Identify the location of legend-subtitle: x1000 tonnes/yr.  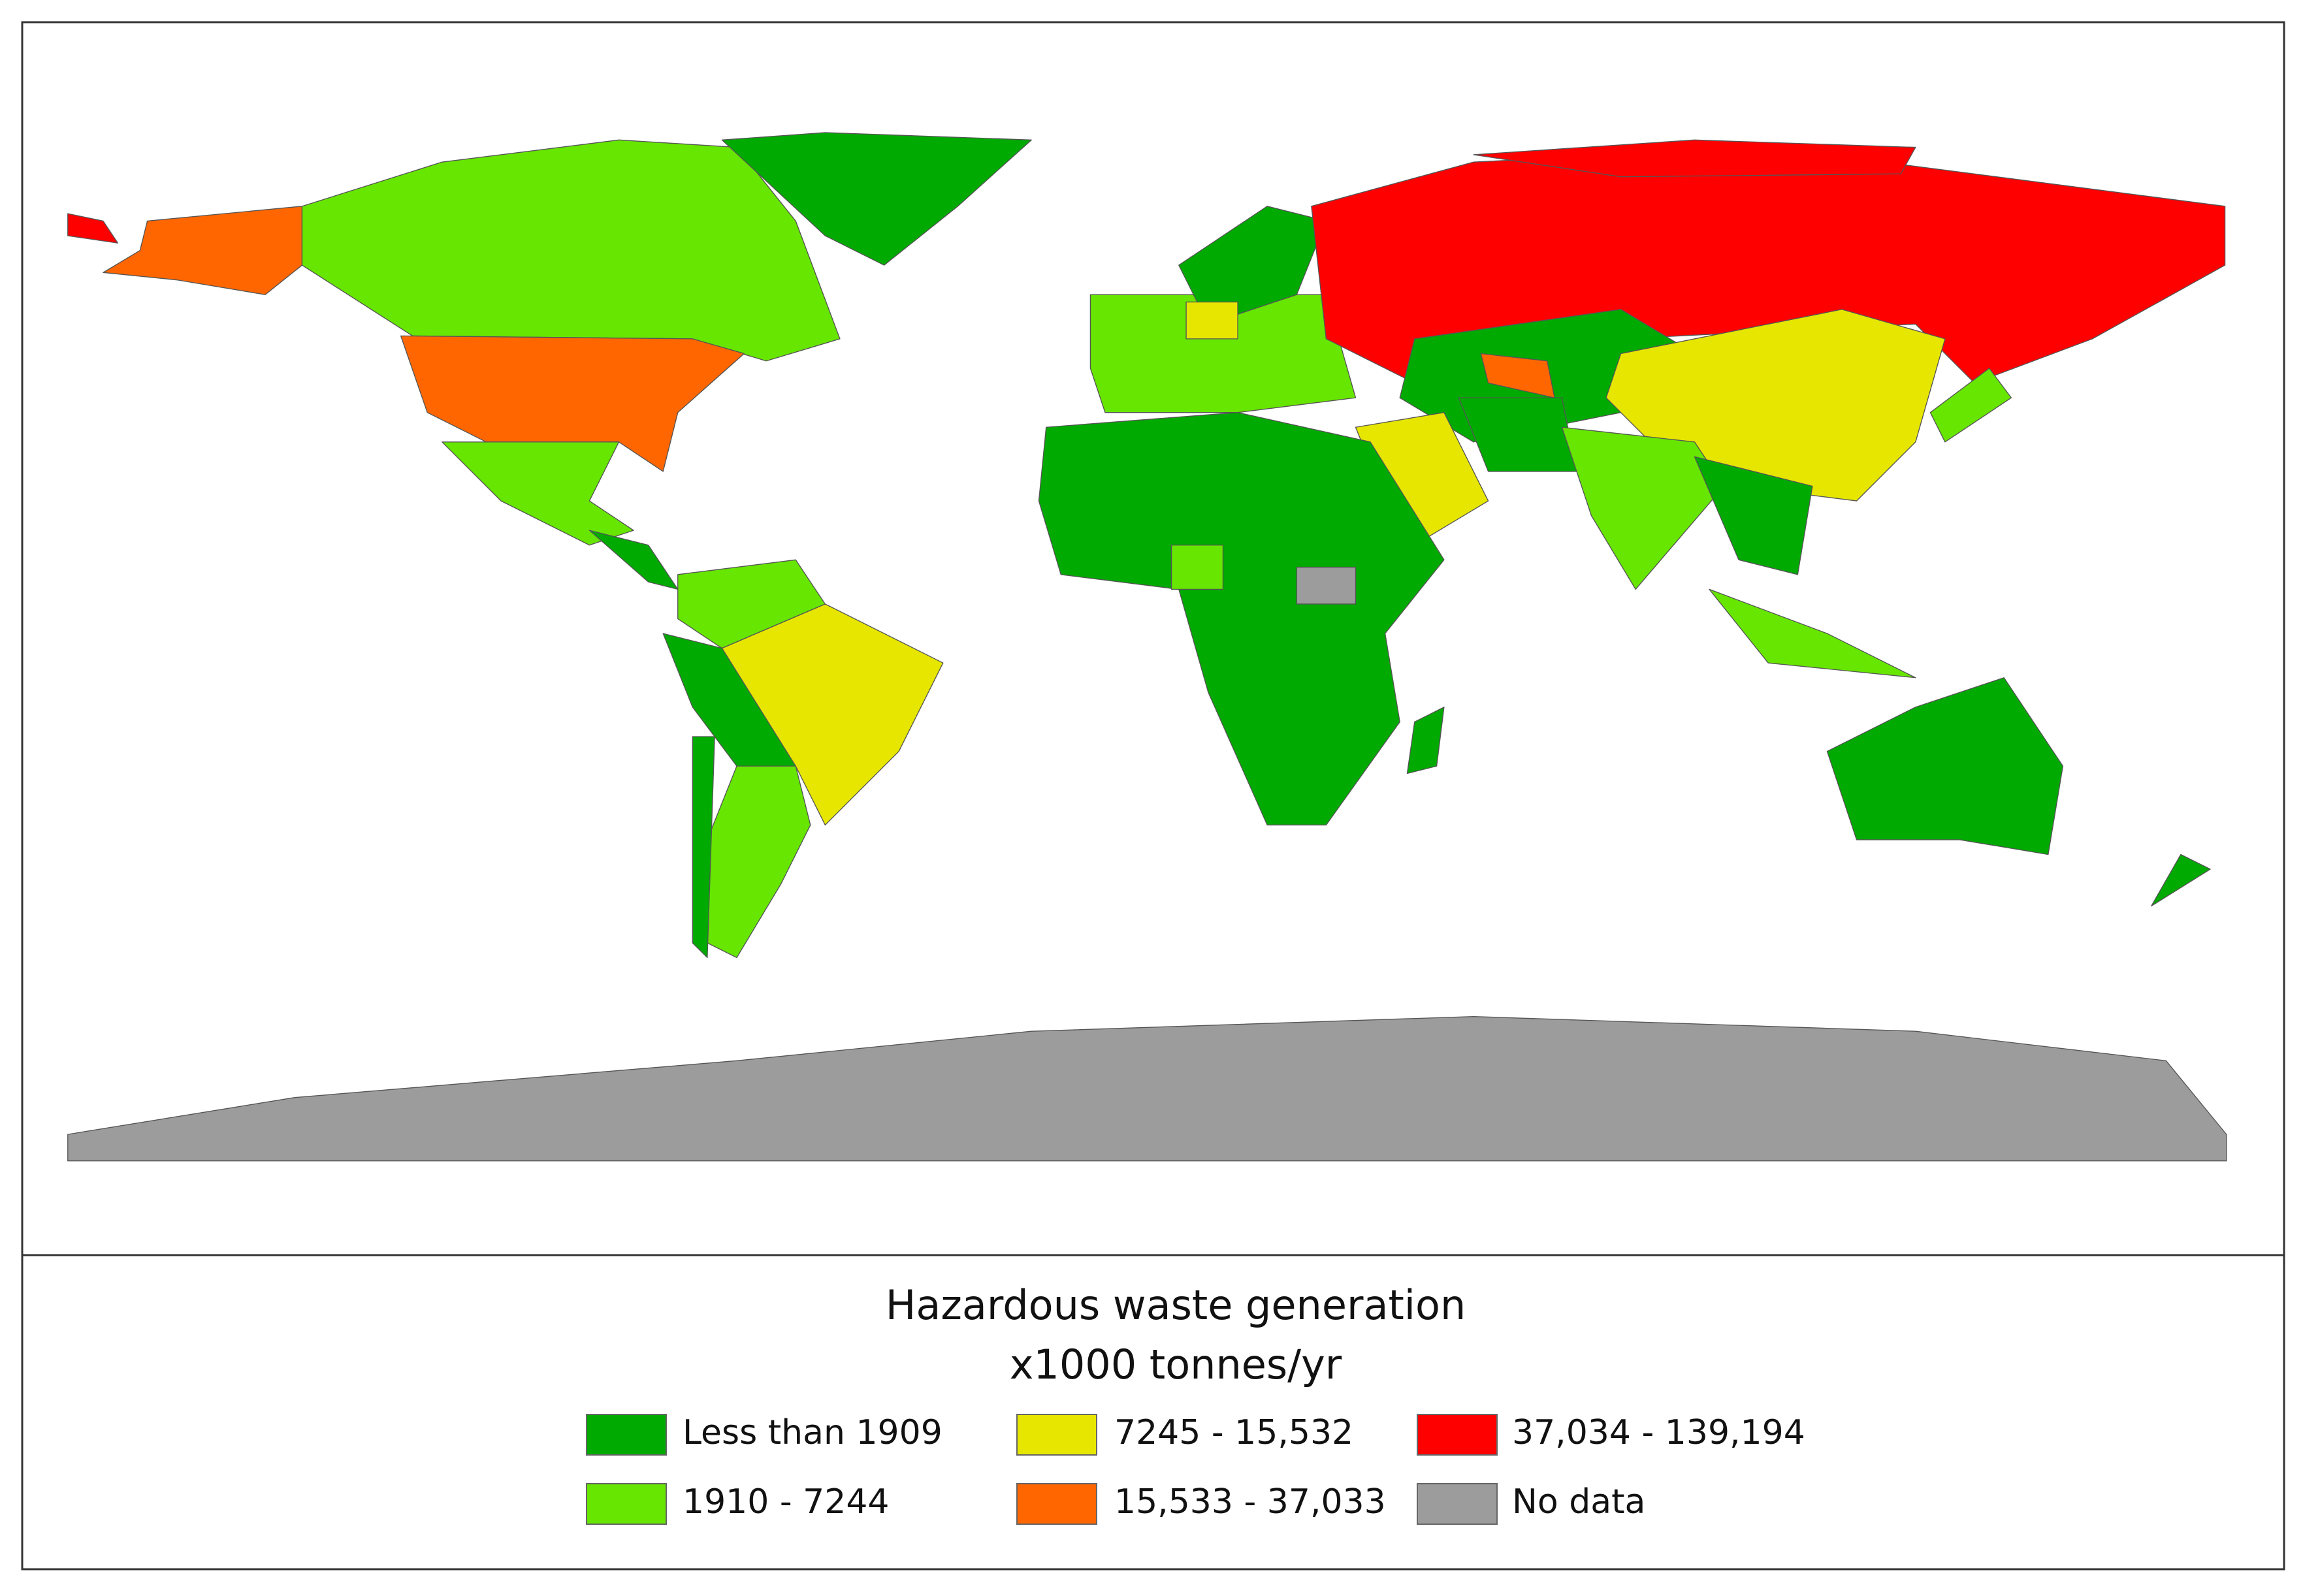
(1176, 1364).